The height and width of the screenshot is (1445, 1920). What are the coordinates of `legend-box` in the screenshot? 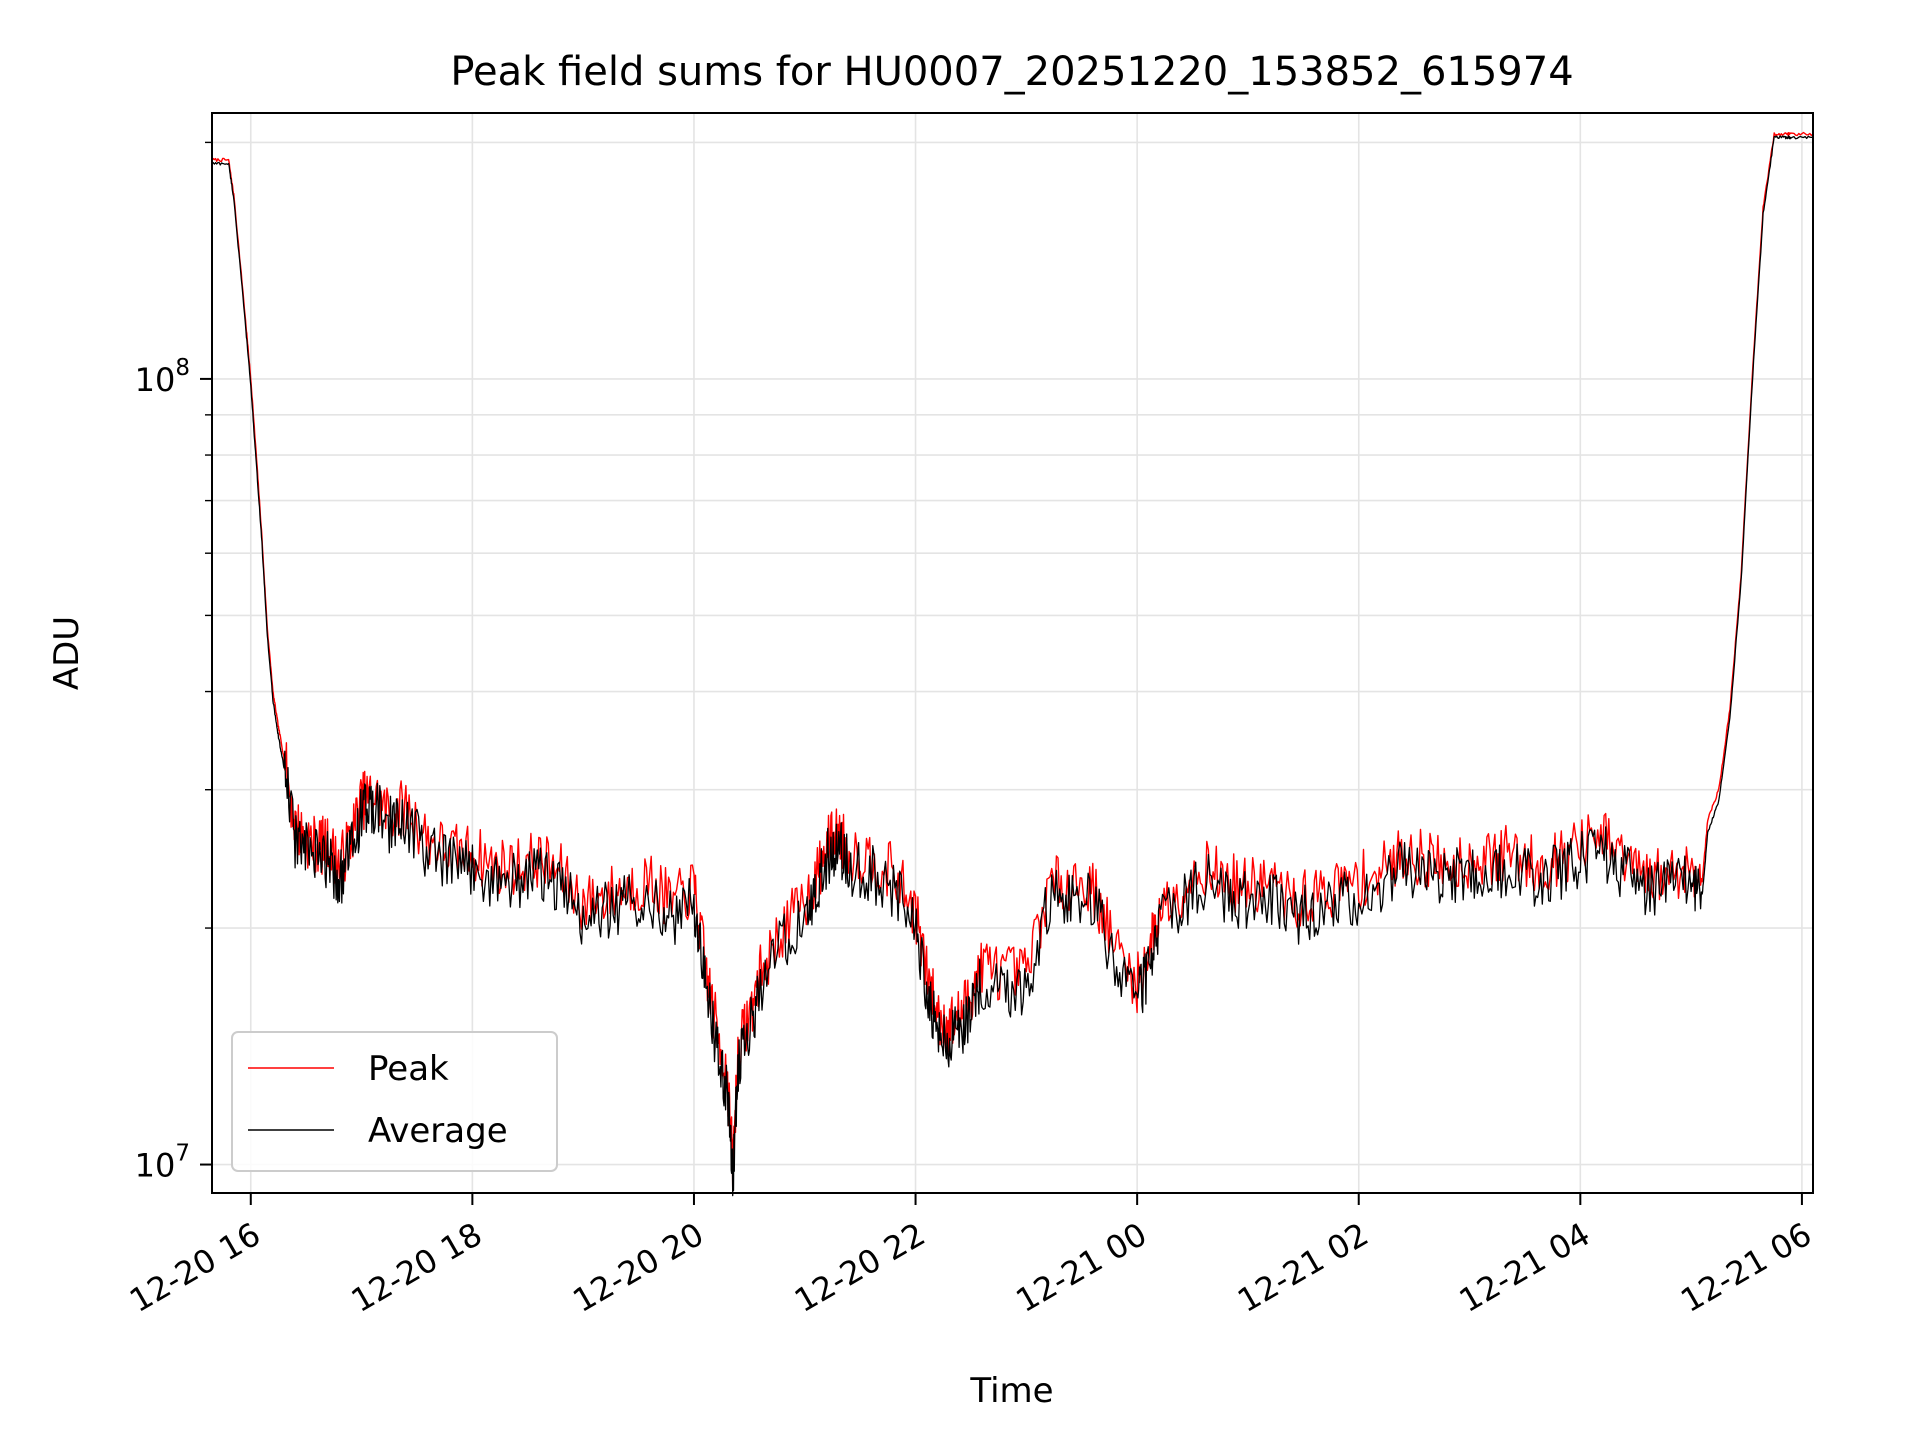 It's located at (394, 1101).